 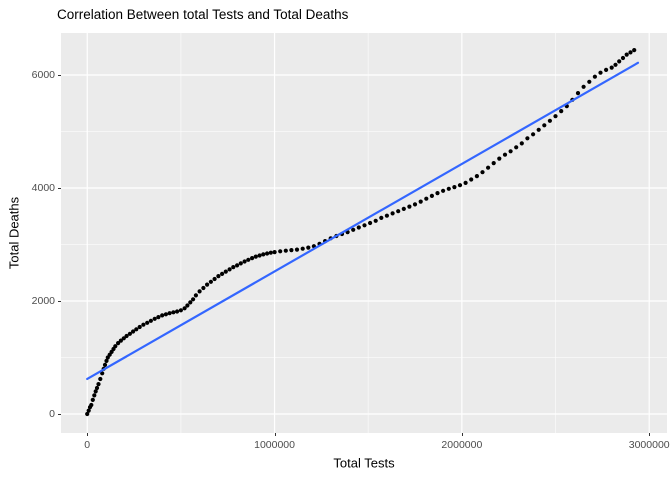 I want to click on x-axis-title: Total Tests, so click(x=364, y=463).